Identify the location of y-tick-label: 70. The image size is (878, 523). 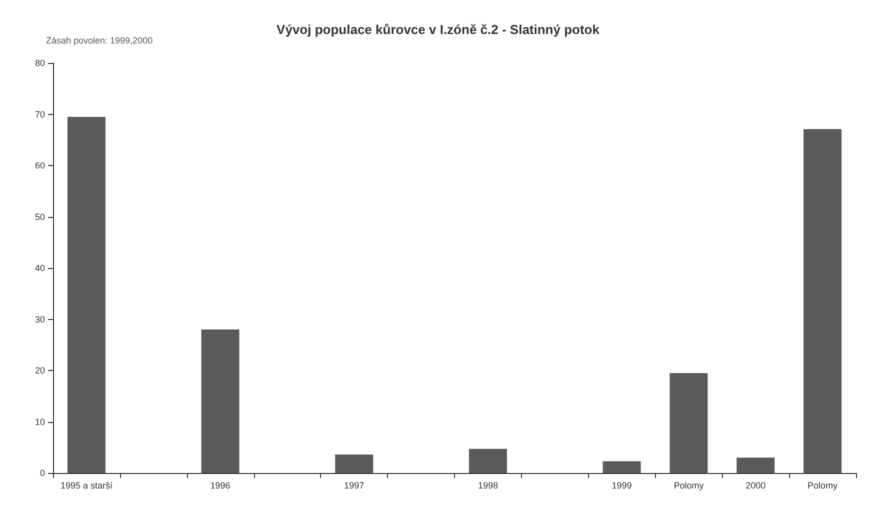
(39, 114).